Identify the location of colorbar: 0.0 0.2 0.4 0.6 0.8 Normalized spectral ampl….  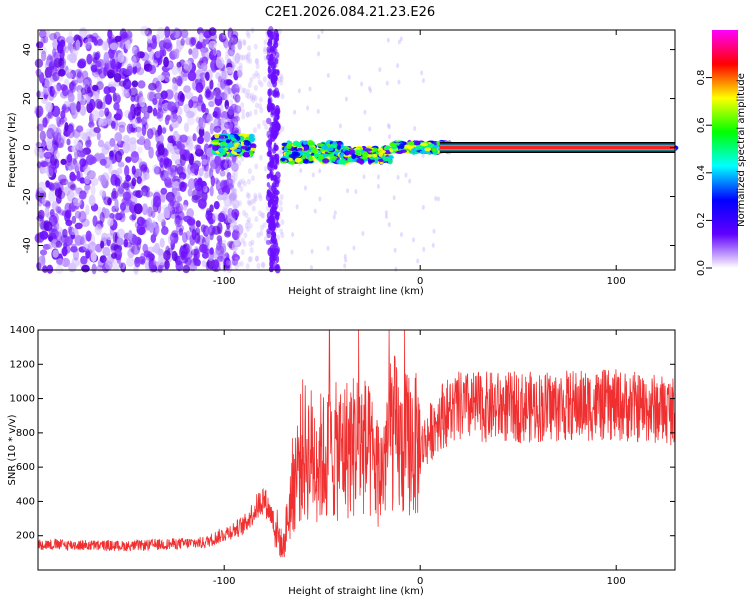
(721, 153).